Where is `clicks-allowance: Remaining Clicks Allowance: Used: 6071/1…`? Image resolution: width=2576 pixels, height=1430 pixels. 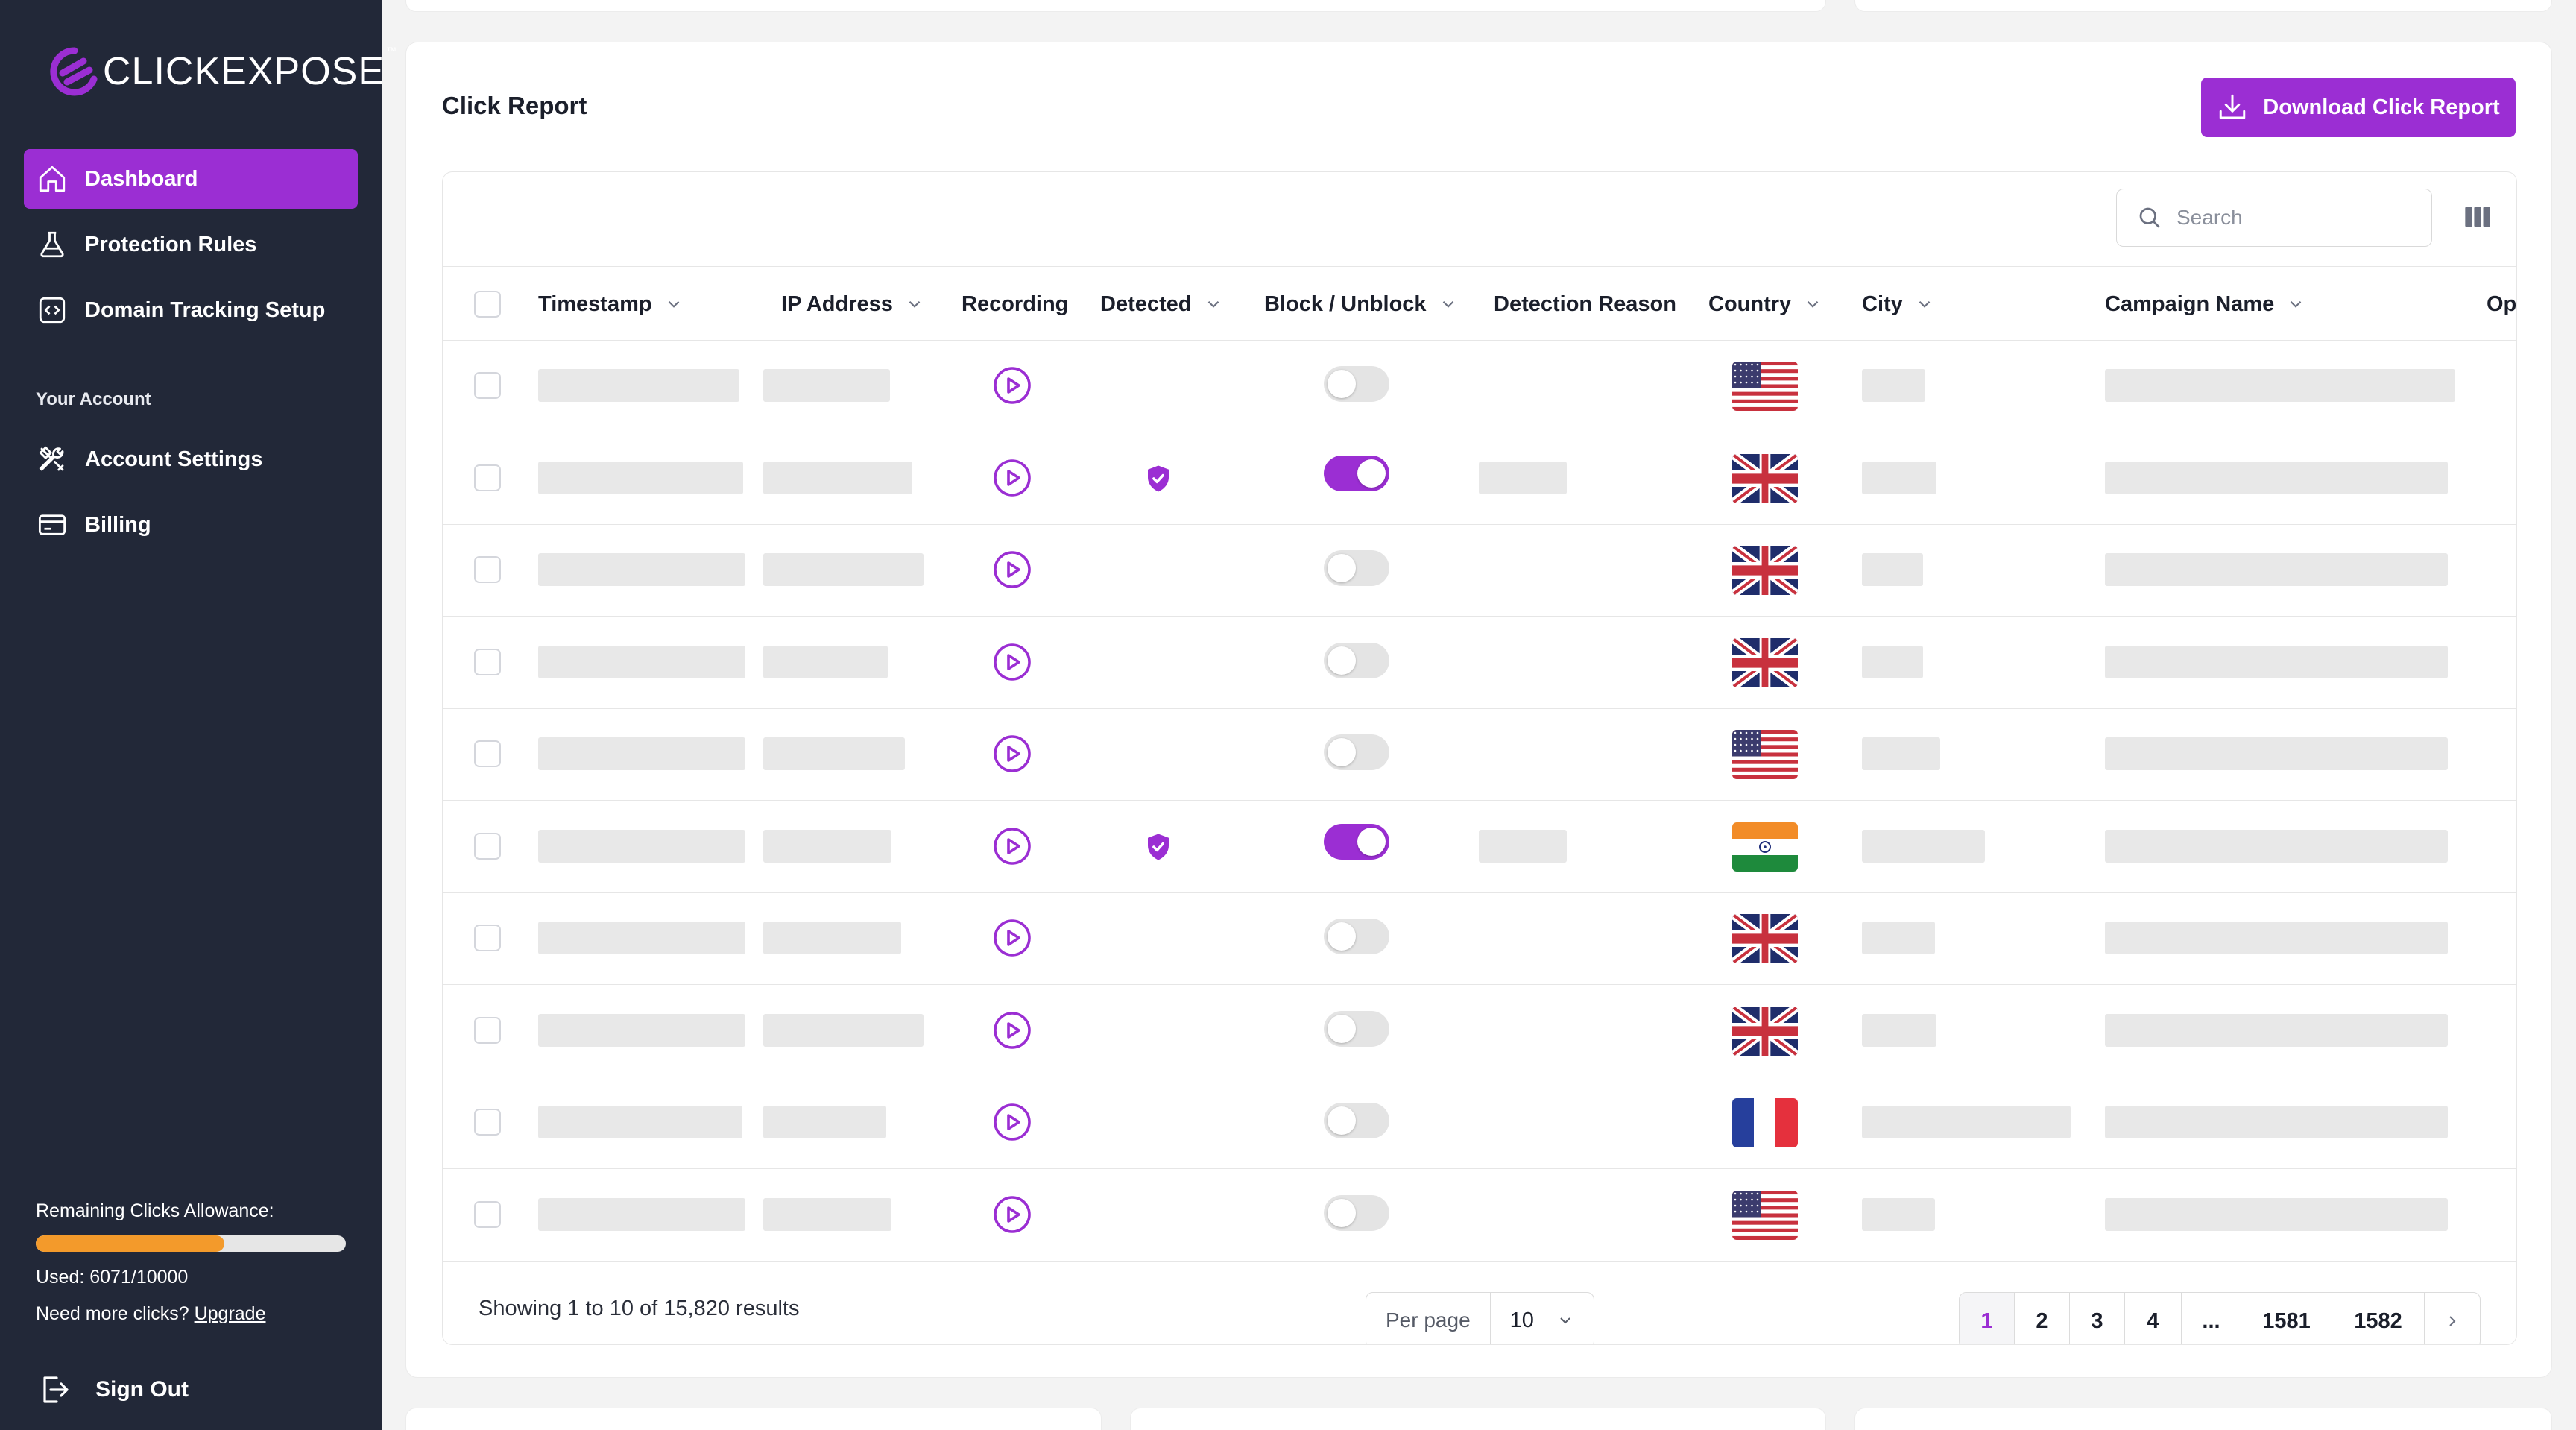
clicks-allowance: Remaining Clicks Allowance: Used: 6071/1… is located at coordinates (193, 1262).